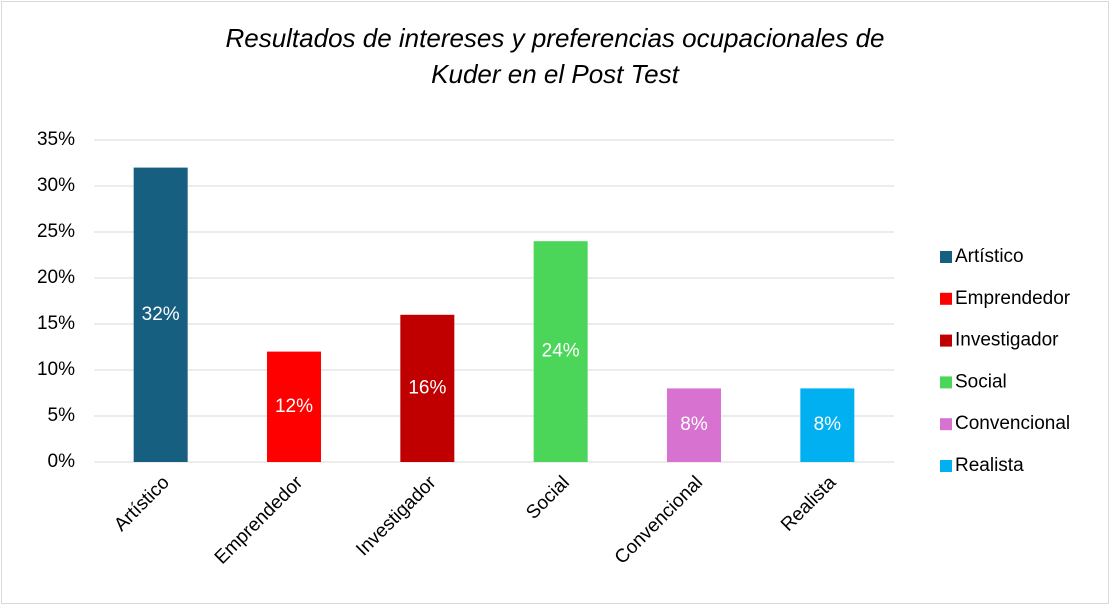 This screenshot has height=605, width=1110. Describe the element at coordinates (1012, 423) in the screenshot. I see `legend-label: Convencional` at that location.